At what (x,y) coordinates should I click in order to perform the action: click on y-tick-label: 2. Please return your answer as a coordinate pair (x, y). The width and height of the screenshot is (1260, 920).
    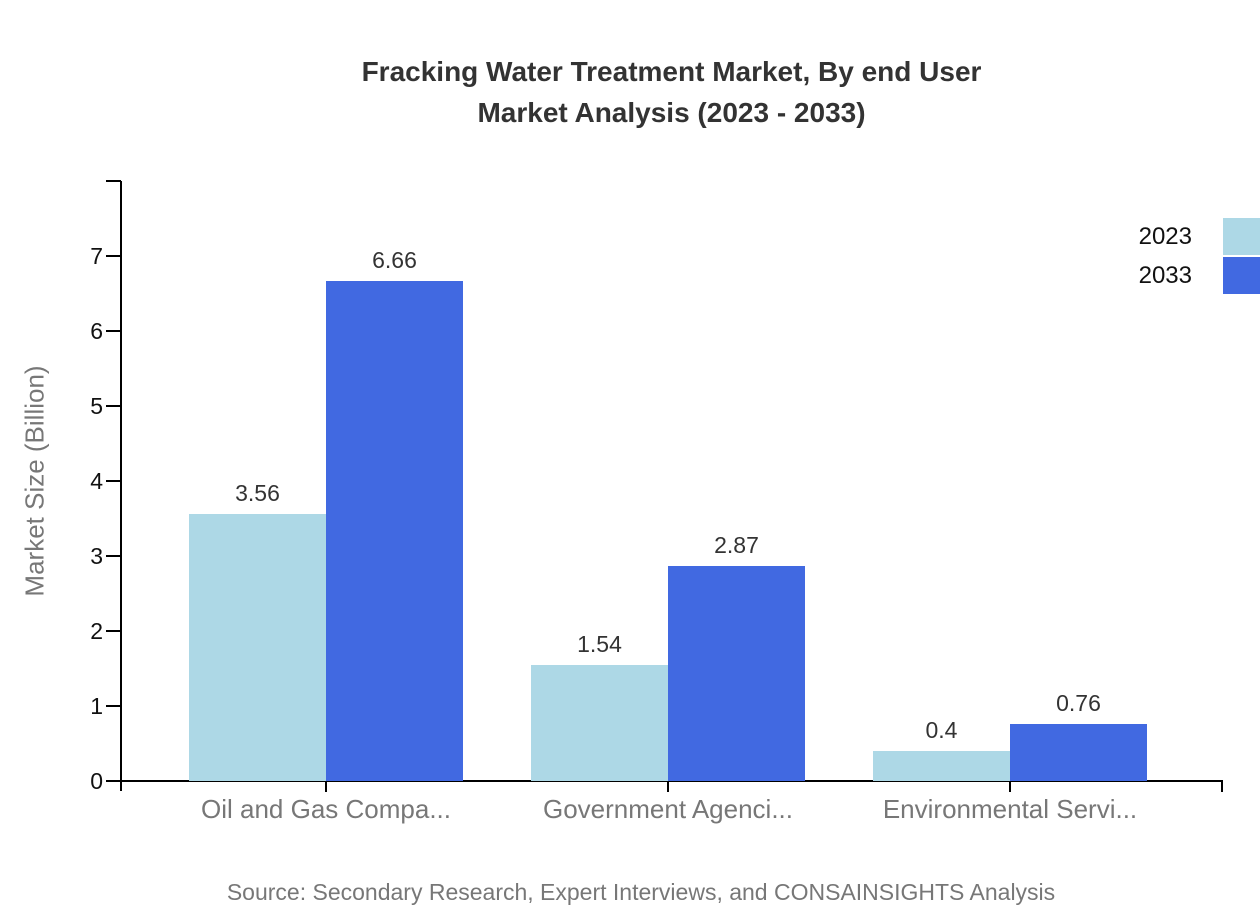
    Looking at the image, I should click on (96, 631).